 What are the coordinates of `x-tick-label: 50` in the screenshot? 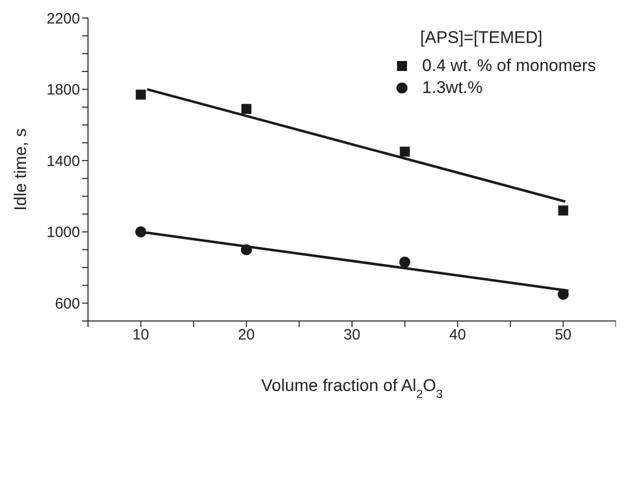 It's located at (563, 335).